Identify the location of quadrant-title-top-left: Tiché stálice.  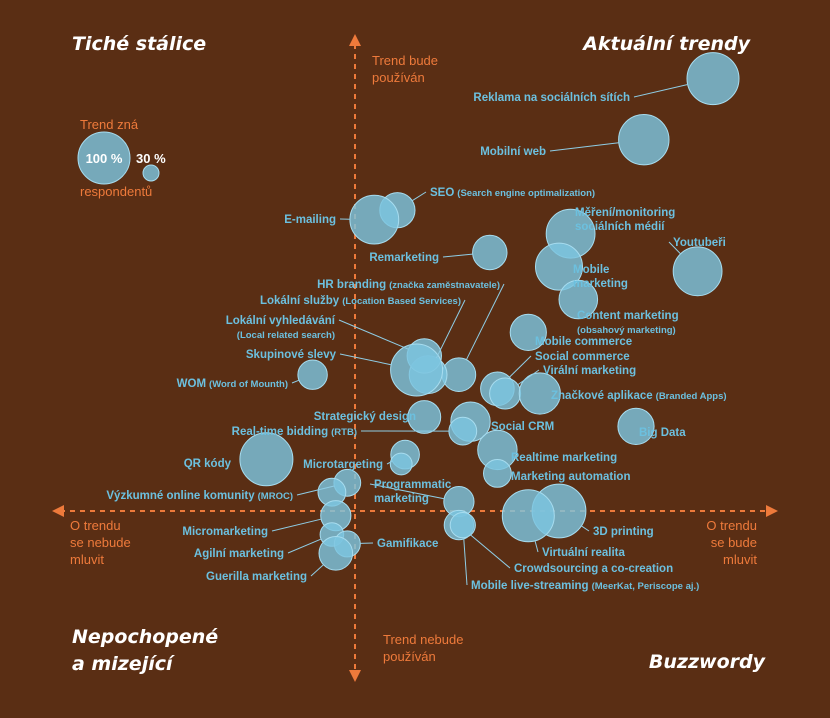
(139, 44).